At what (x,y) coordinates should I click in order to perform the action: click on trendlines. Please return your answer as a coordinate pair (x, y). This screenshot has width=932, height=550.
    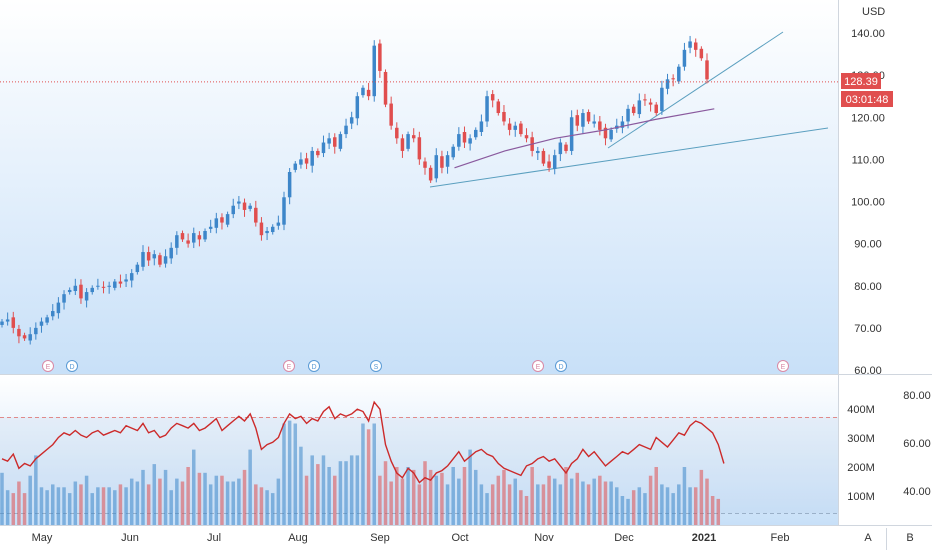
    Looking at the image, I should click on (629, 109).